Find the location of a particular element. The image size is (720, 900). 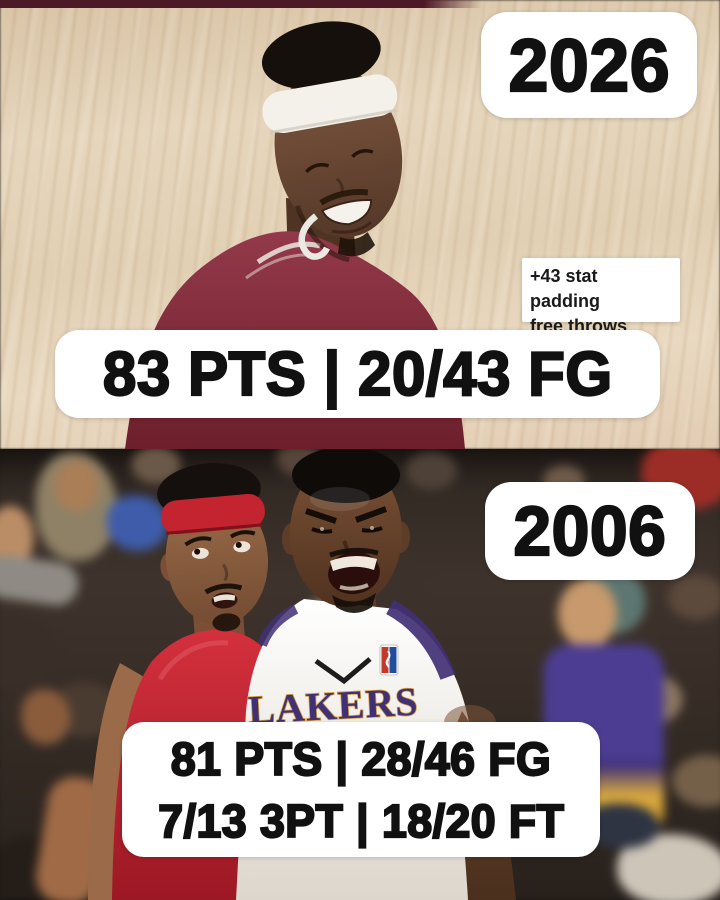

year-label-2006: 2006 is located at coordinates (589, 531).